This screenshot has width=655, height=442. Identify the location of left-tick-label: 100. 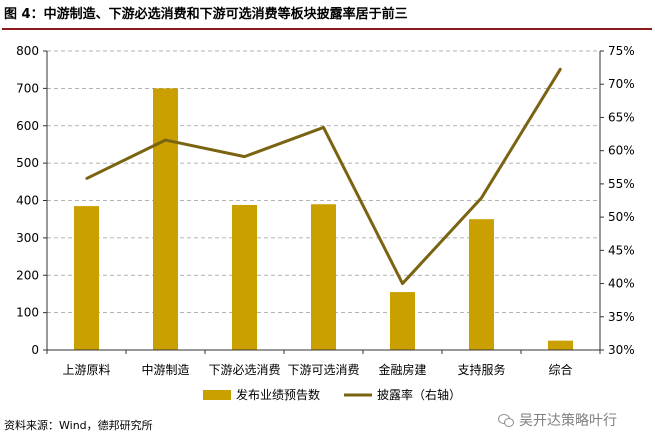
(27, 313).